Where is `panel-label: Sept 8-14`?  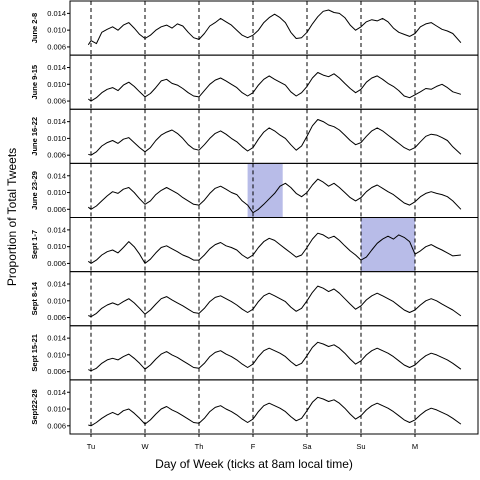
panel-label: Sept 8-14 is located at coordinates (34, 298).